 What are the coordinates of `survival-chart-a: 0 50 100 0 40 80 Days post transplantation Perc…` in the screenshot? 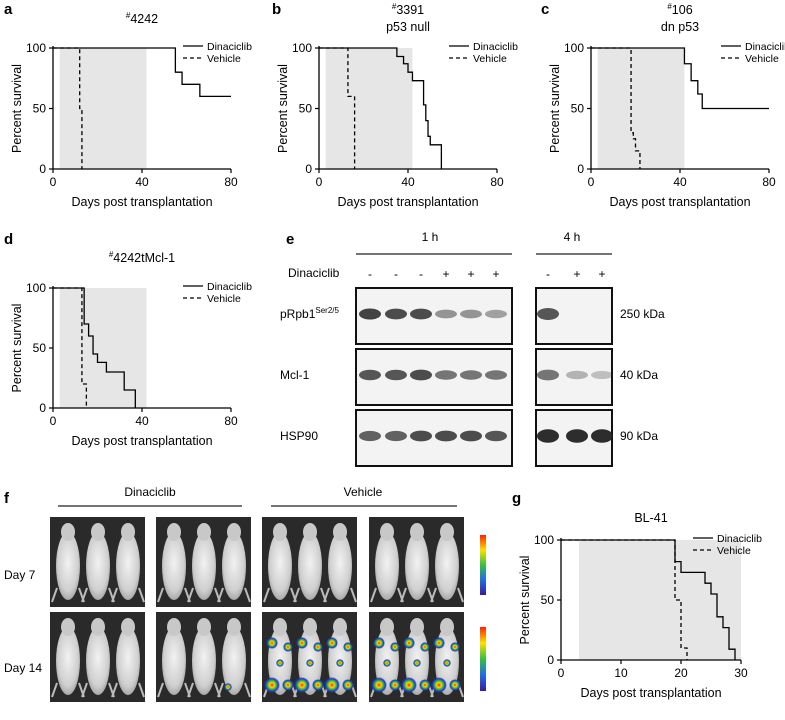 It's located at (131, 110).